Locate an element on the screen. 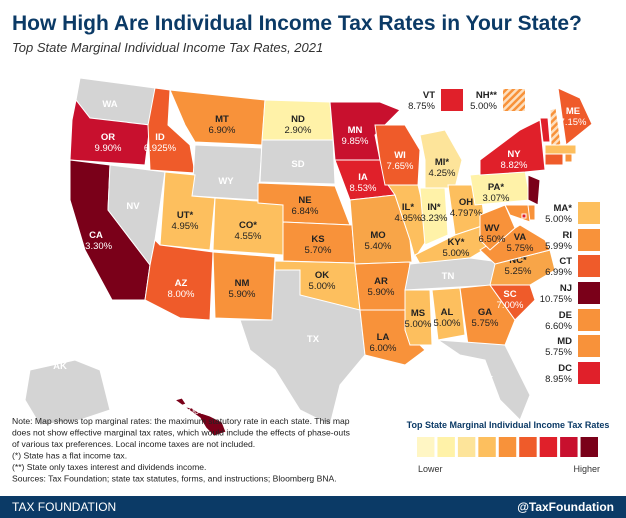 The height and width of the screenshot is (518, 626). state-label: ME is located at coordinates (573, 111).